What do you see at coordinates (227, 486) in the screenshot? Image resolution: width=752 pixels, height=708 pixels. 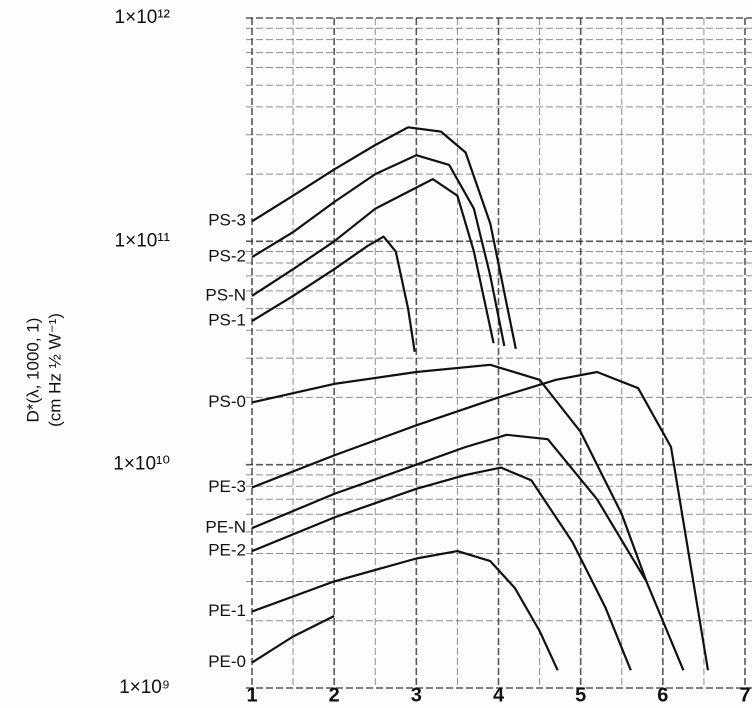 I see `series-label: PE-3` at bounding box center [227, 486].